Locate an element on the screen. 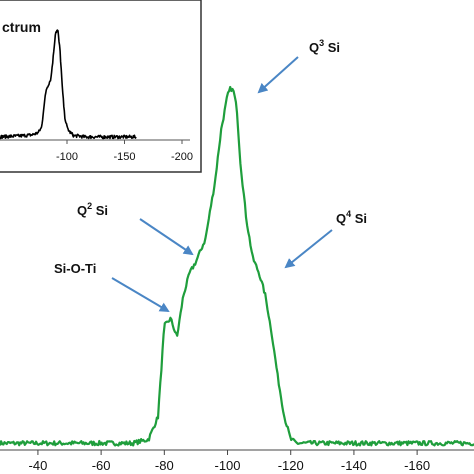 The width and height of the screenshot is (474, 474). inset-title: ctrum is located at coordinates (21, 27).